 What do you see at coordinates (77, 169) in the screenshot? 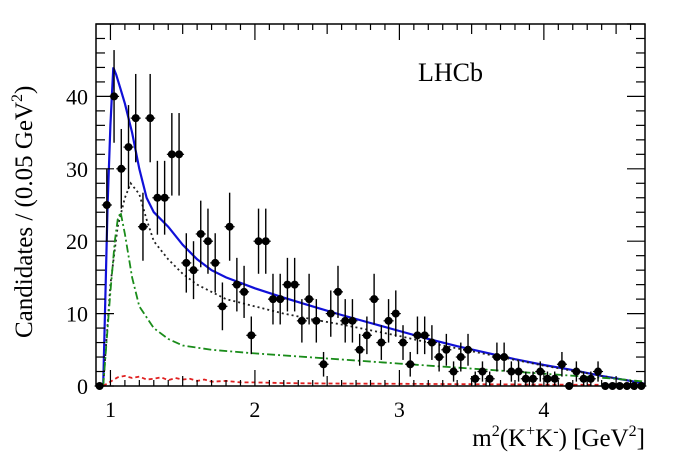
I see `y-tick-label: 30` at bounding box center [77, 169].